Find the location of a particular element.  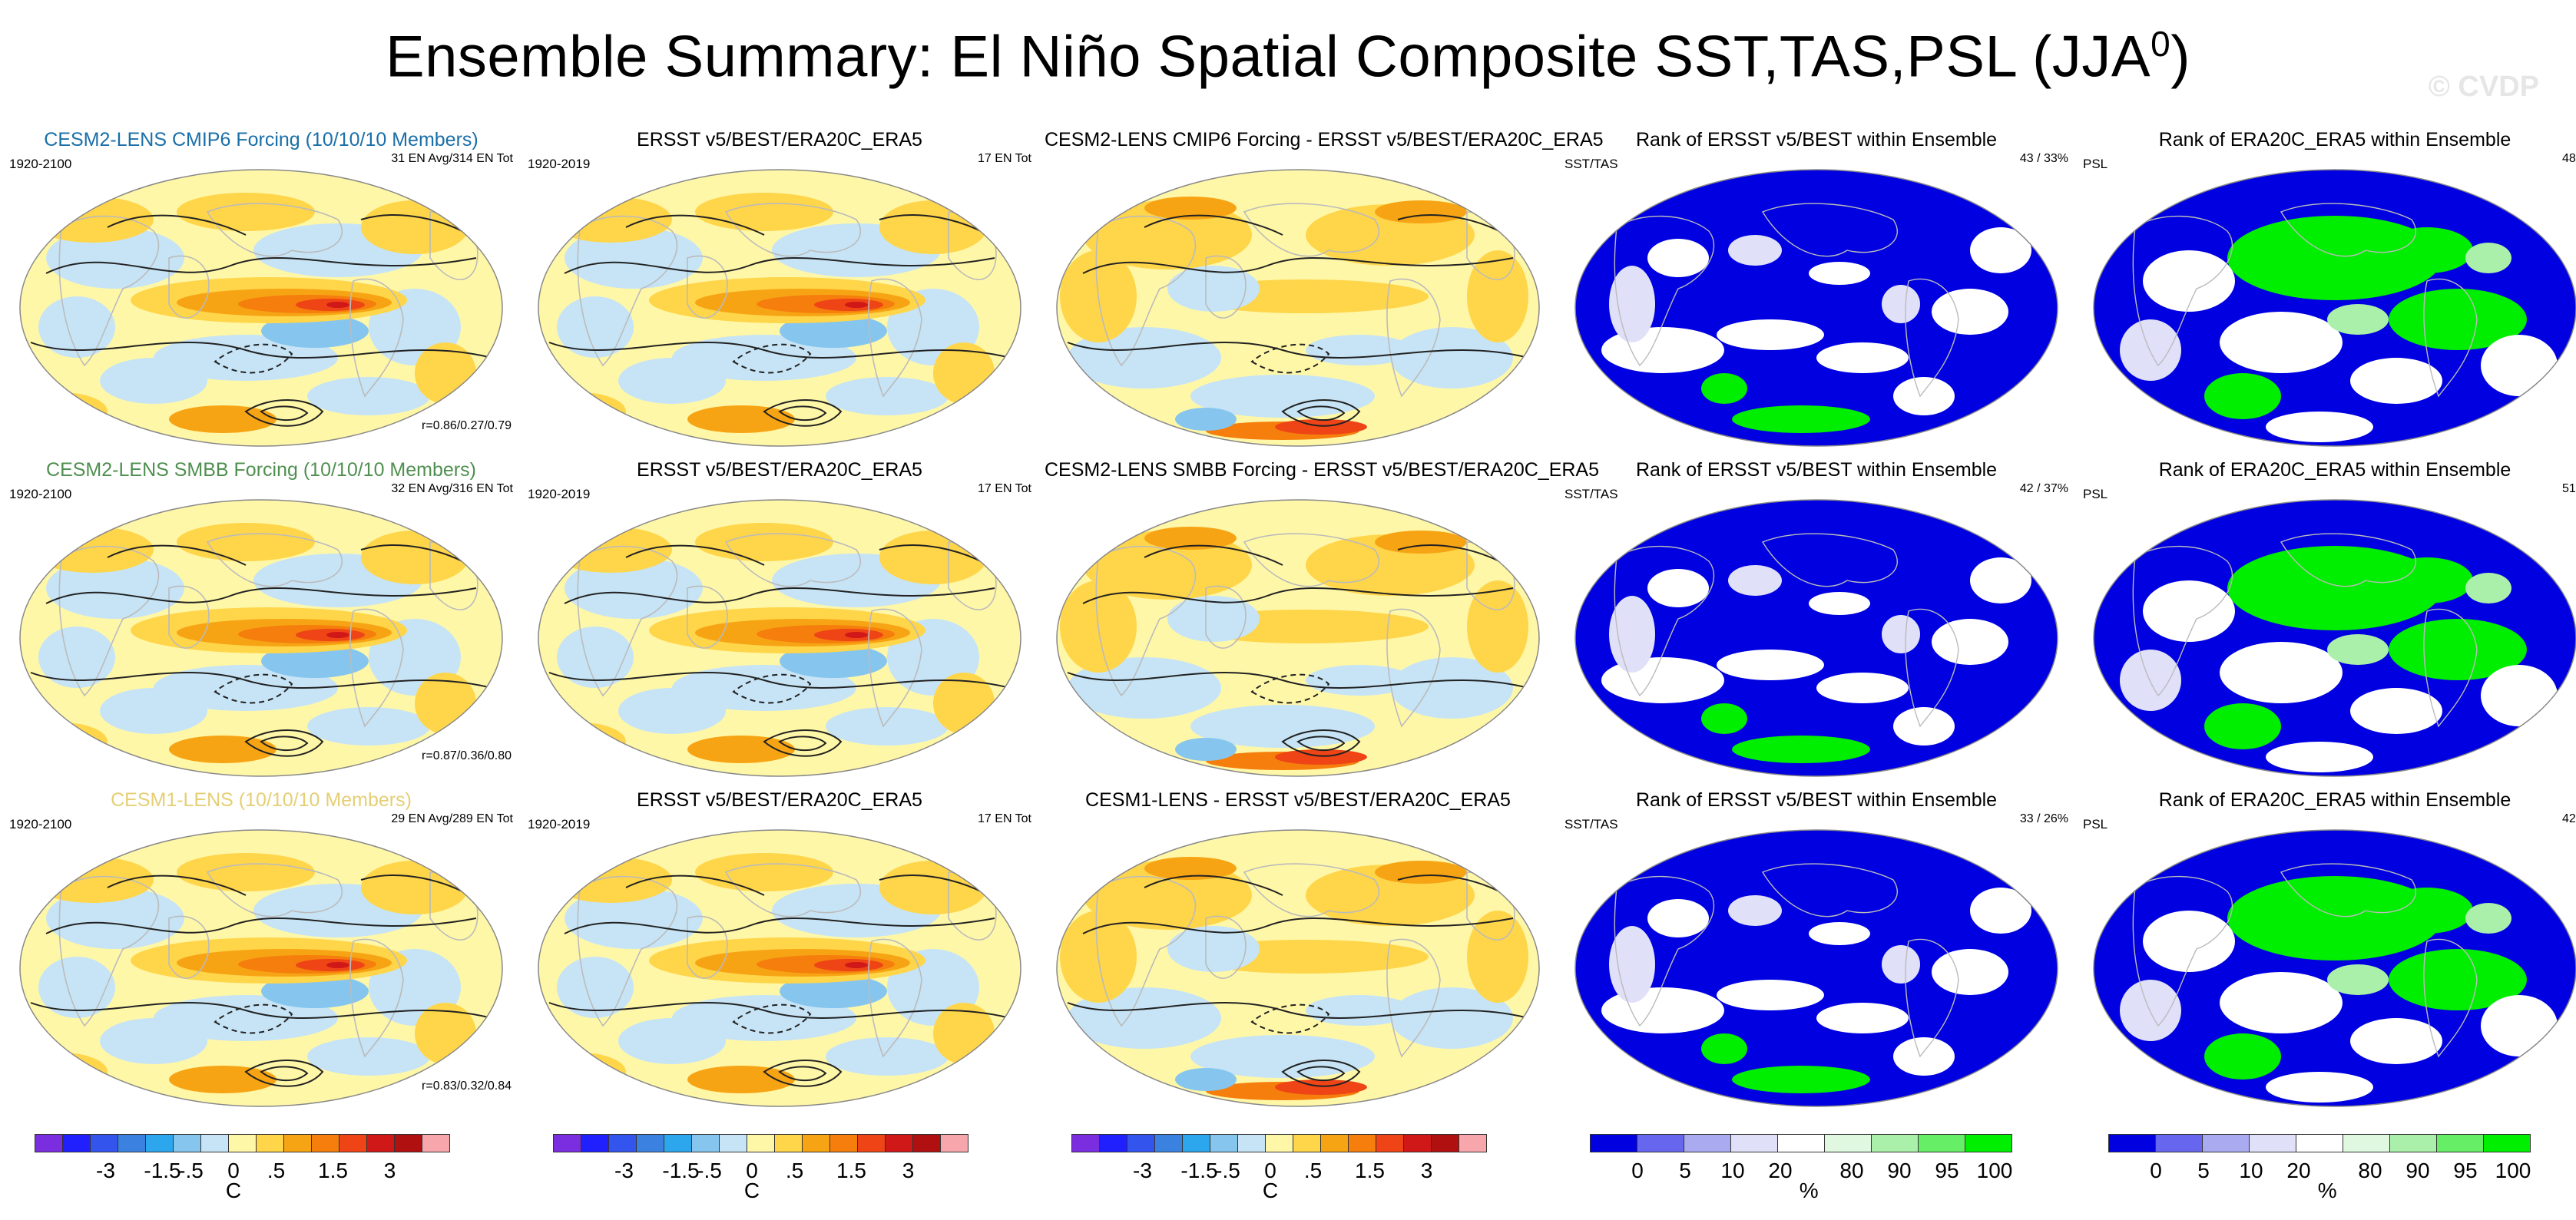

colorbar-unit: C is located at coordinates (233, 1190).